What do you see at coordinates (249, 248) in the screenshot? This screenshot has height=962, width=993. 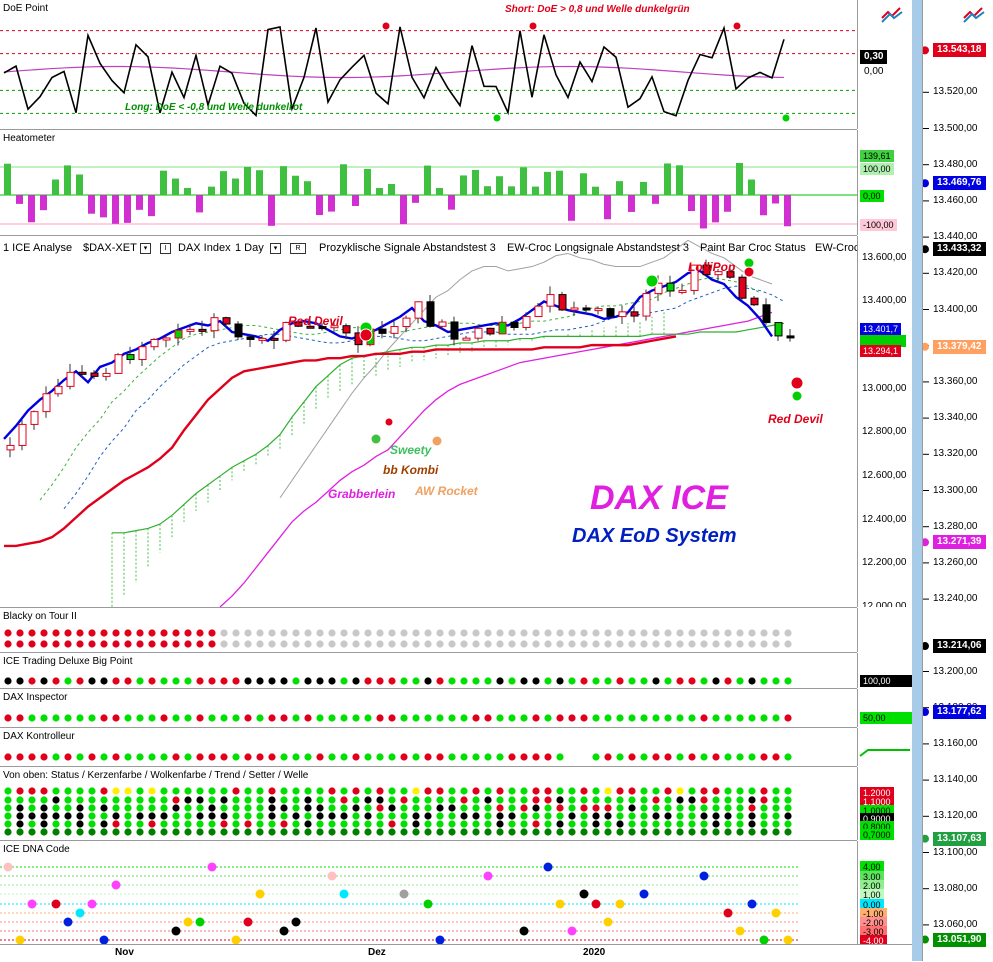 I see `header-period: 1 Day` at bounding box center [249, 248].